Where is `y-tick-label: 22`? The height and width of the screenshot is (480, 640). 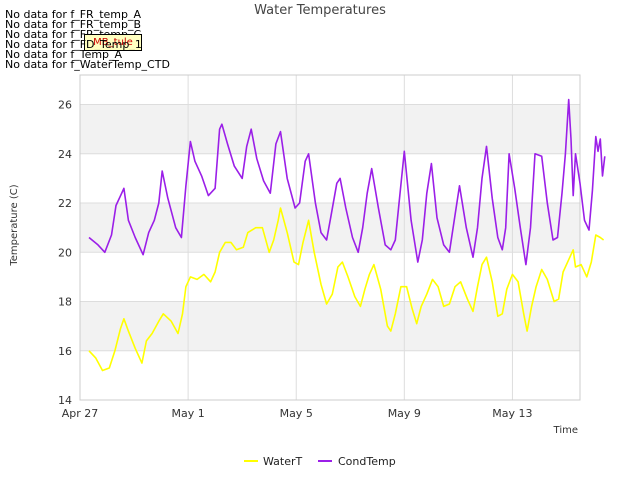 y-tick-label: 22 is located at coordinates (65, 203).